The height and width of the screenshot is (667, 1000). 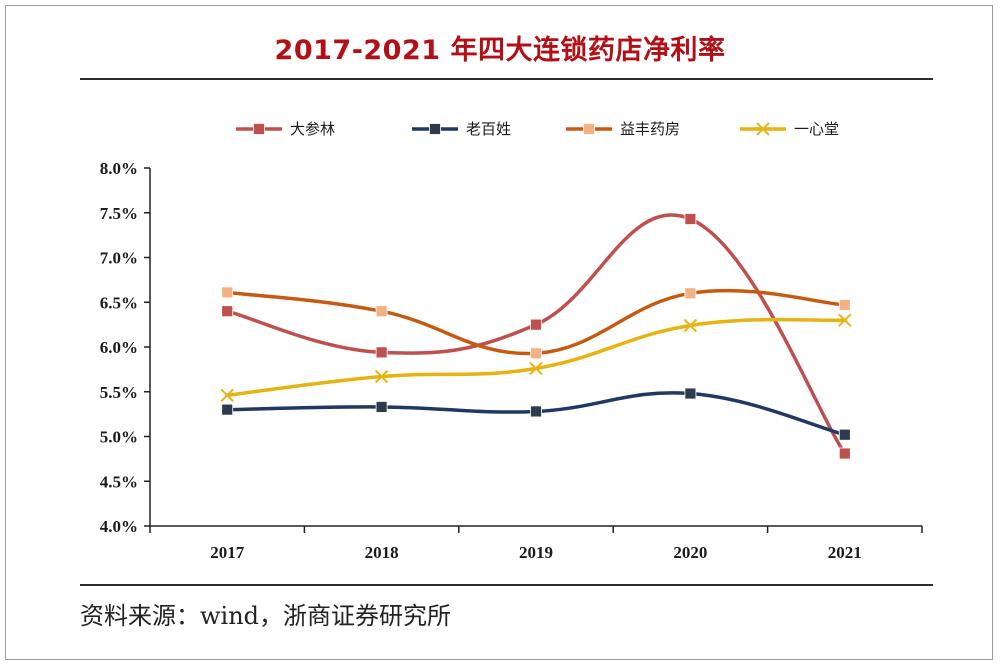 I want to click on legend-label: 益丰药房, so click(x=650, y=129).